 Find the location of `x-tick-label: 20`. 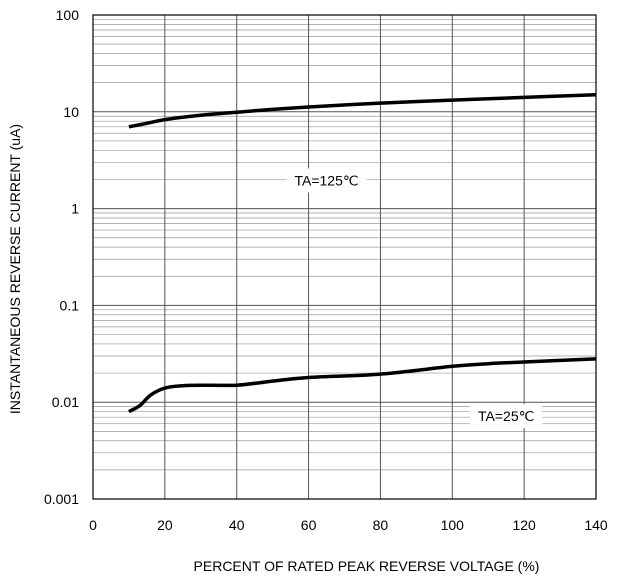

x-tick-label: 20 is located at coordinates (165, 525).